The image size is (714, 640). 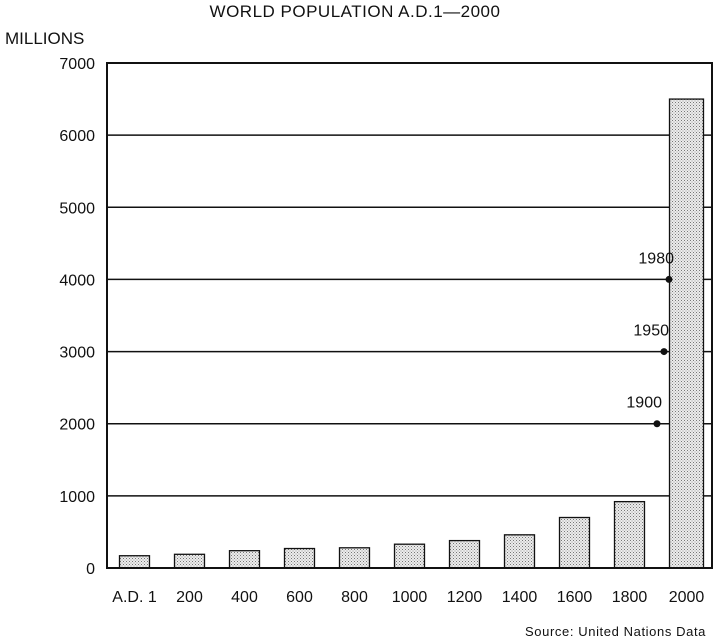 What do you see at coordinates (77, 317) in the screenshot?
I see `y-tick-labels: 0 1000 2000 3000 4000 5000 6000 7000` at bounding box center [77, 317].